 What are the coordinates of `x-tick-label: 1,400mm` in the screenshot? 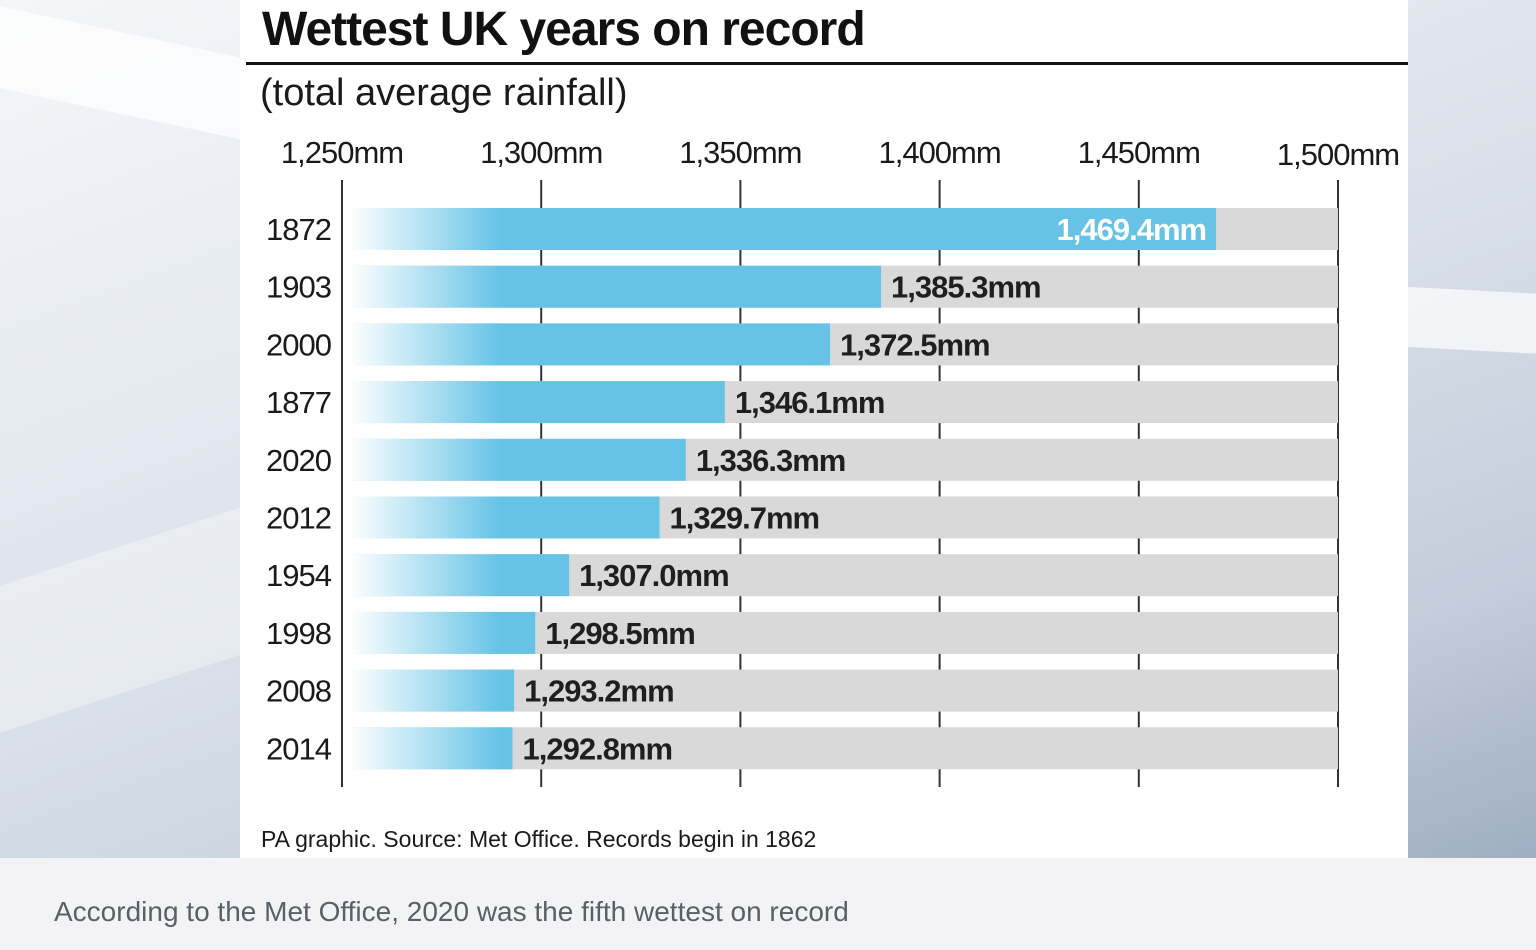 It's located at (939, 152).